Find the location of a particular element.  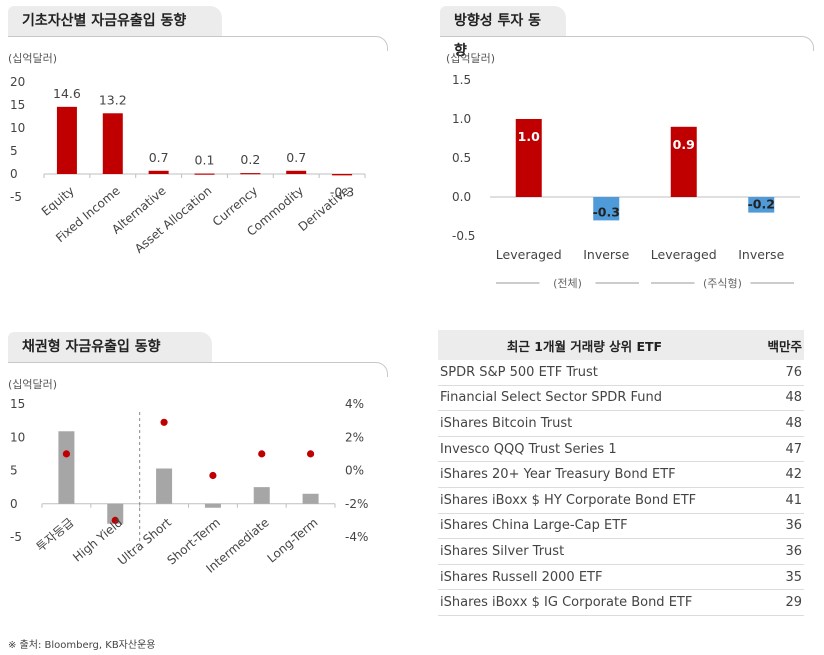

unit-label-asset-flows: (십억달러) is located at coordinates (33, 58).